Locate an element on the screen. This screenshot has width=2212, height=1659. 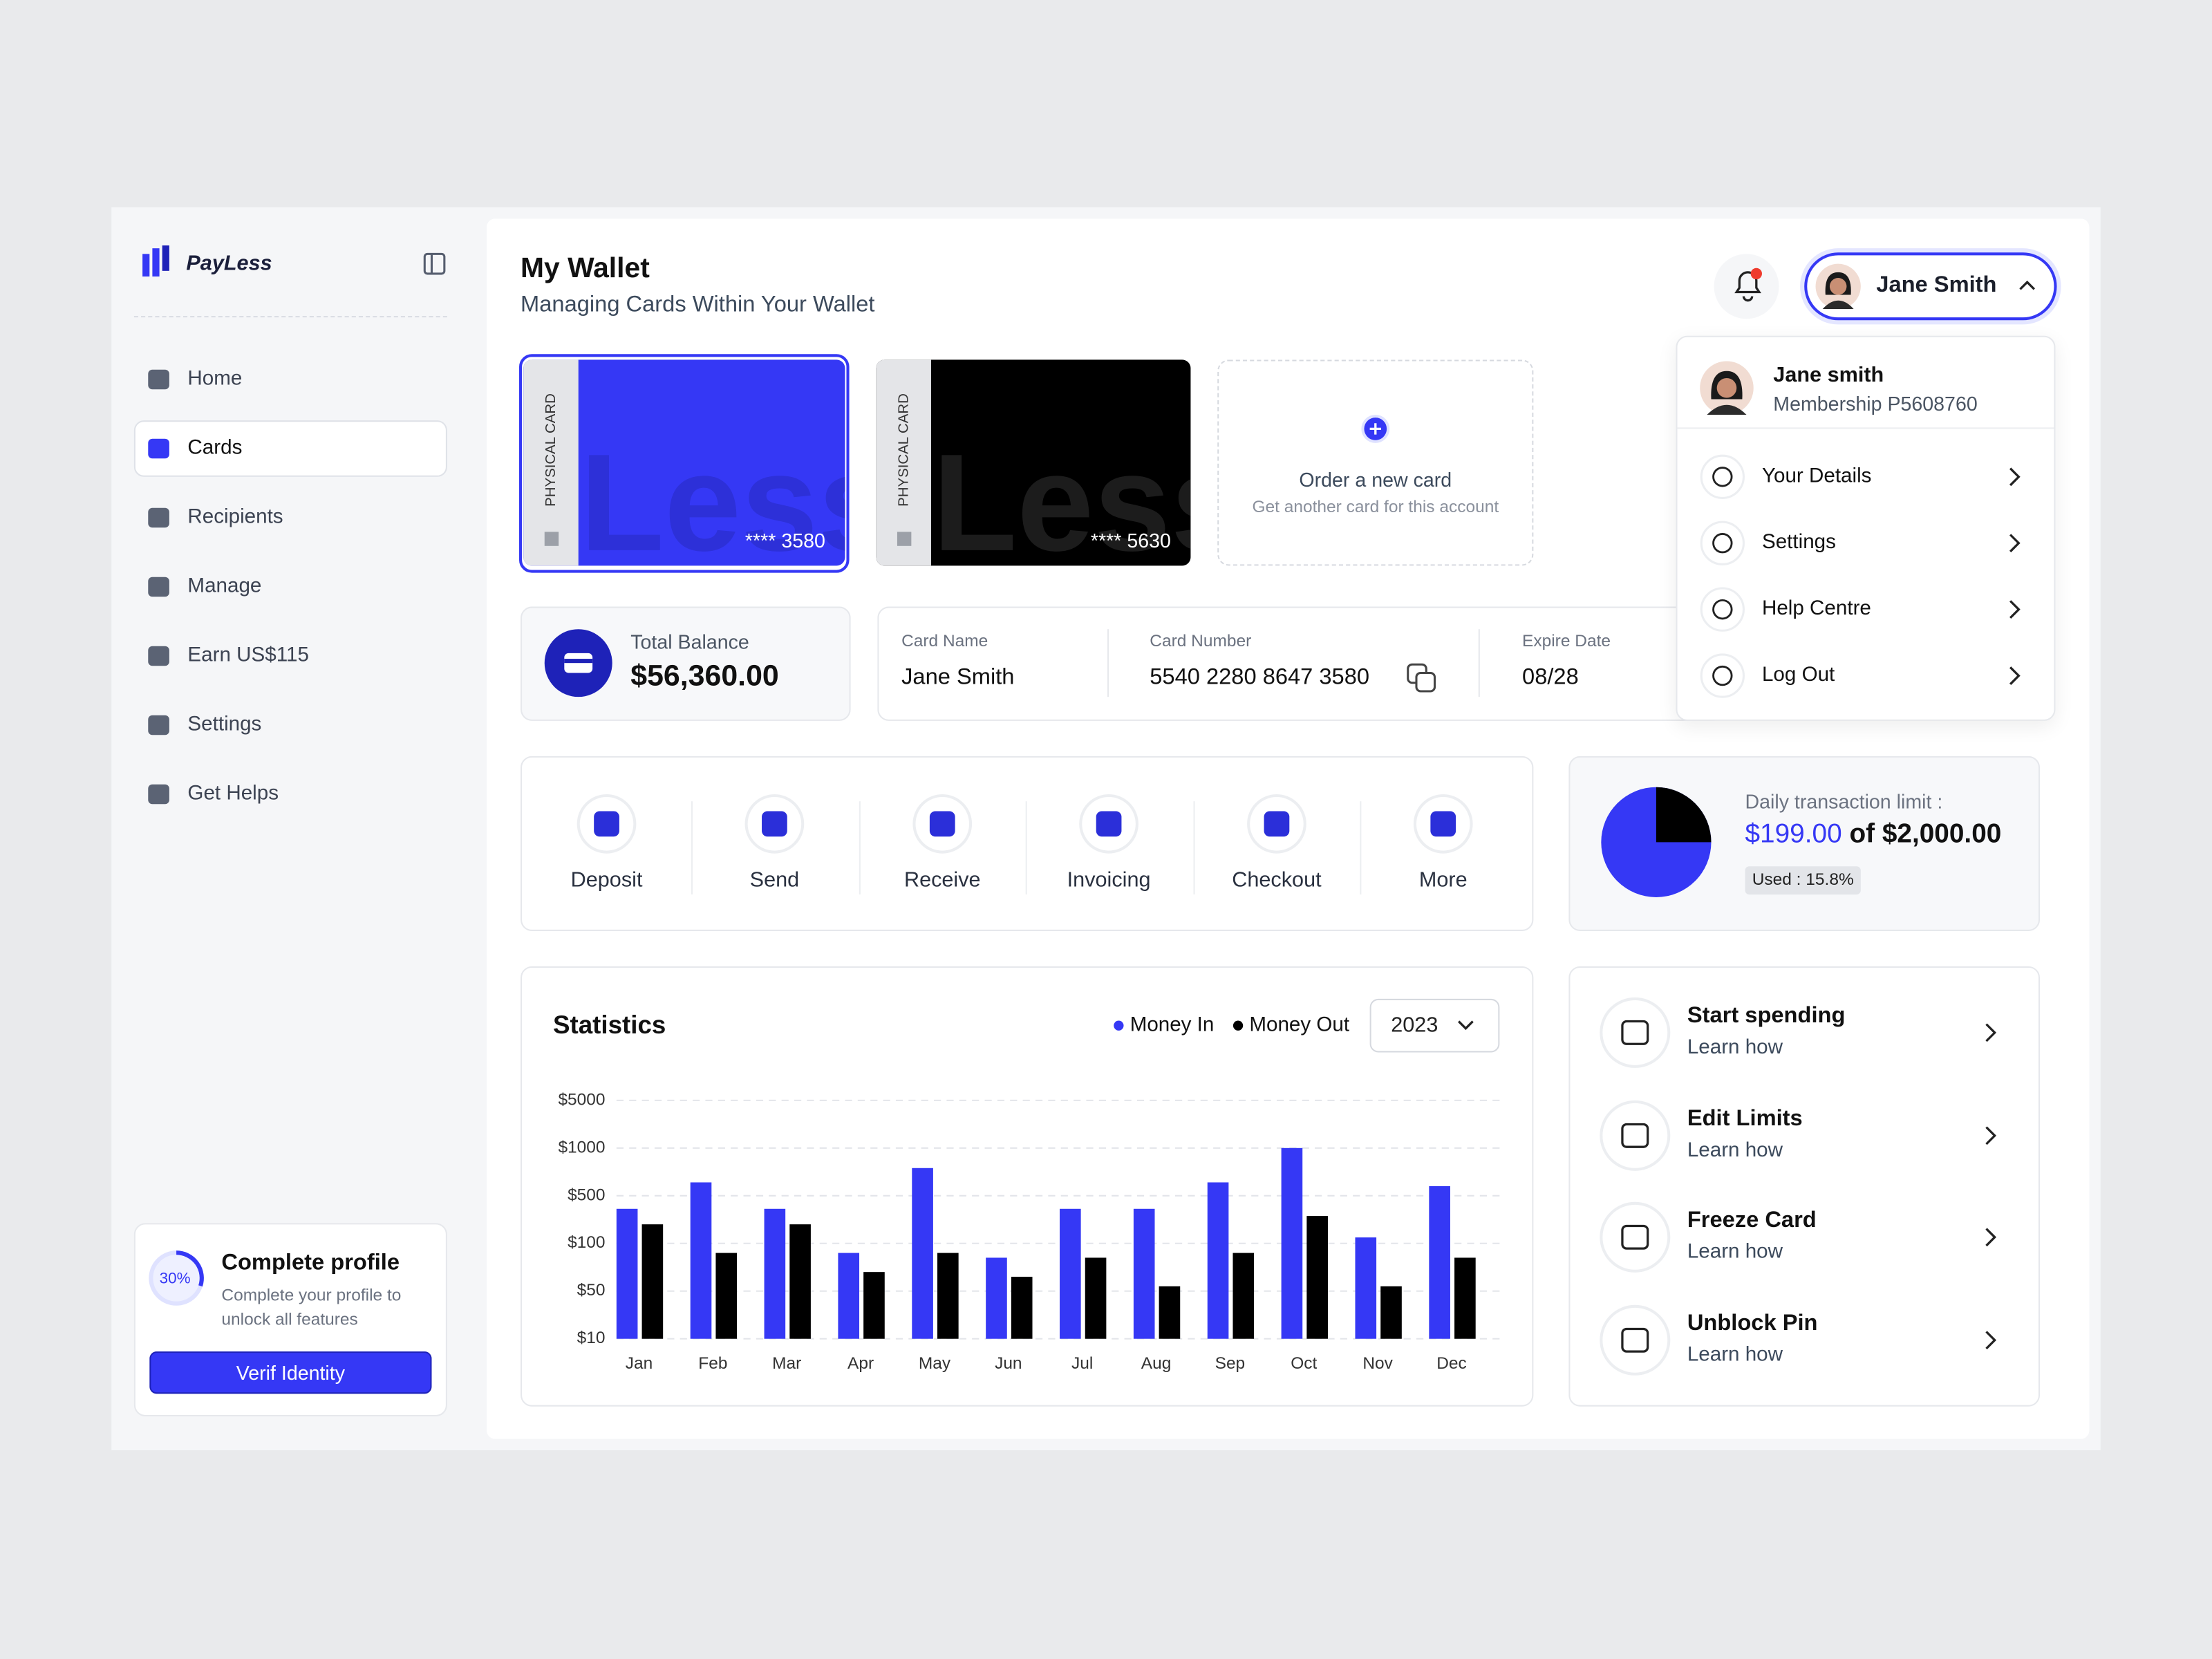
nav-item: Manage is located at coordinates (225, 586).